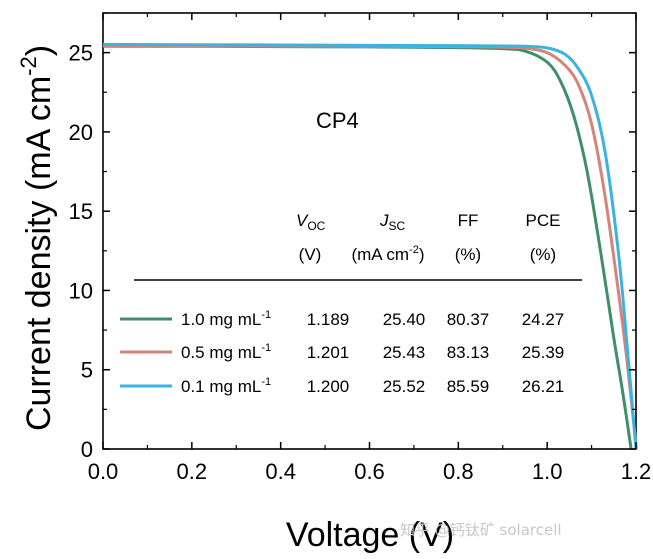 This screenshot has height=559, width=653. What do you see at coordinates (280, 471) in the screenshot?
I see `x-tick-label: 0.4` at bounding box center [280, 471].